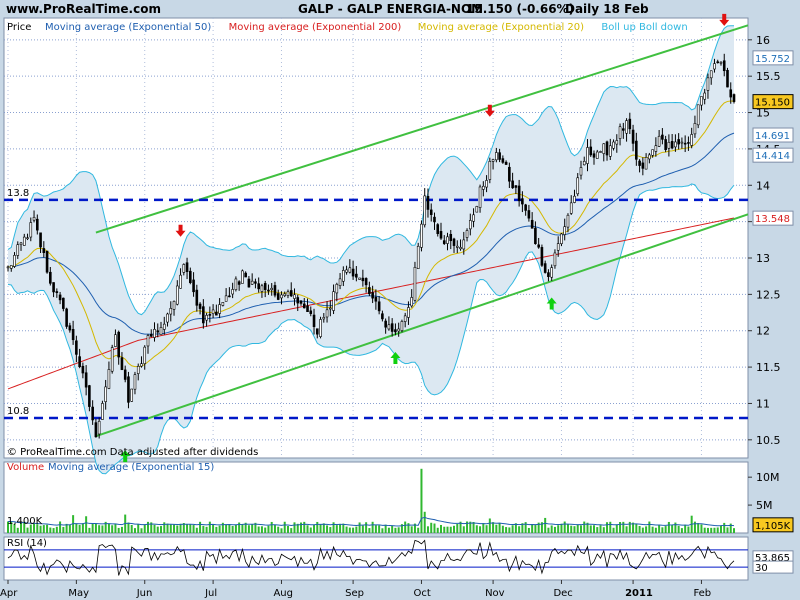  Describe the element at coordinates (551, 303) in the screenshot. I see `up-arrow` at that location.